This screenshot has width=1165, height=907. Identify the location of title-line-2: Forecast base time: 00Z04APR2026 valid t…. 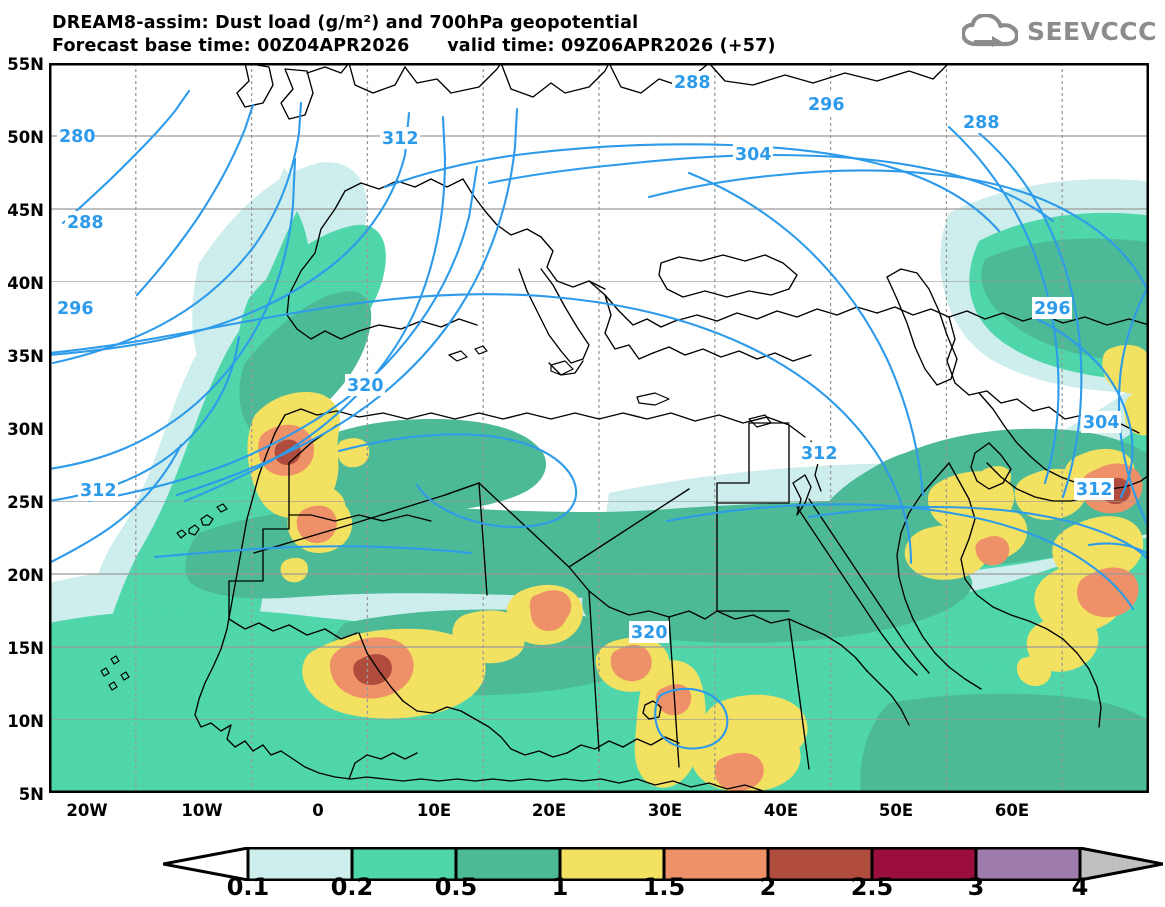
(414, 46).